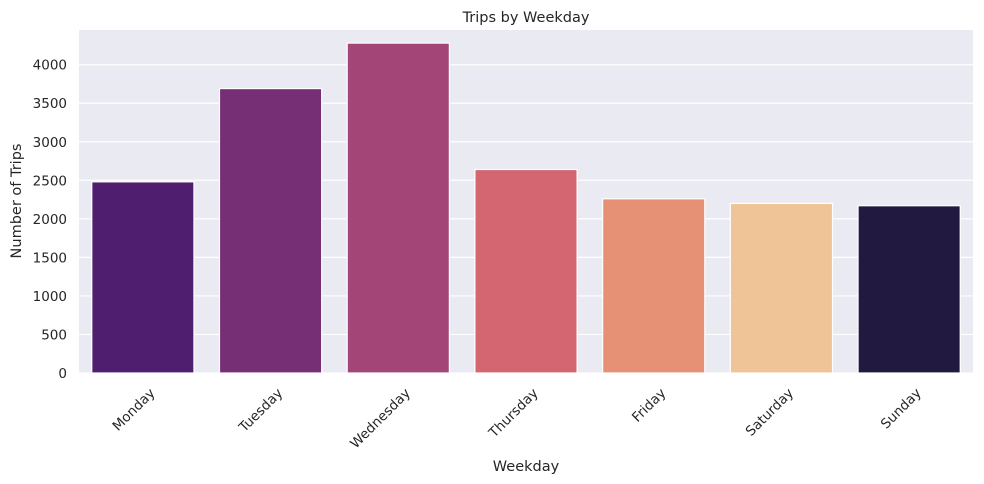 The width and height of the screenshot is (984, 484). Describe the element at coordinates (649, 405) in the screenshot. I see `x-tick-label-friday: Friday` at that location.